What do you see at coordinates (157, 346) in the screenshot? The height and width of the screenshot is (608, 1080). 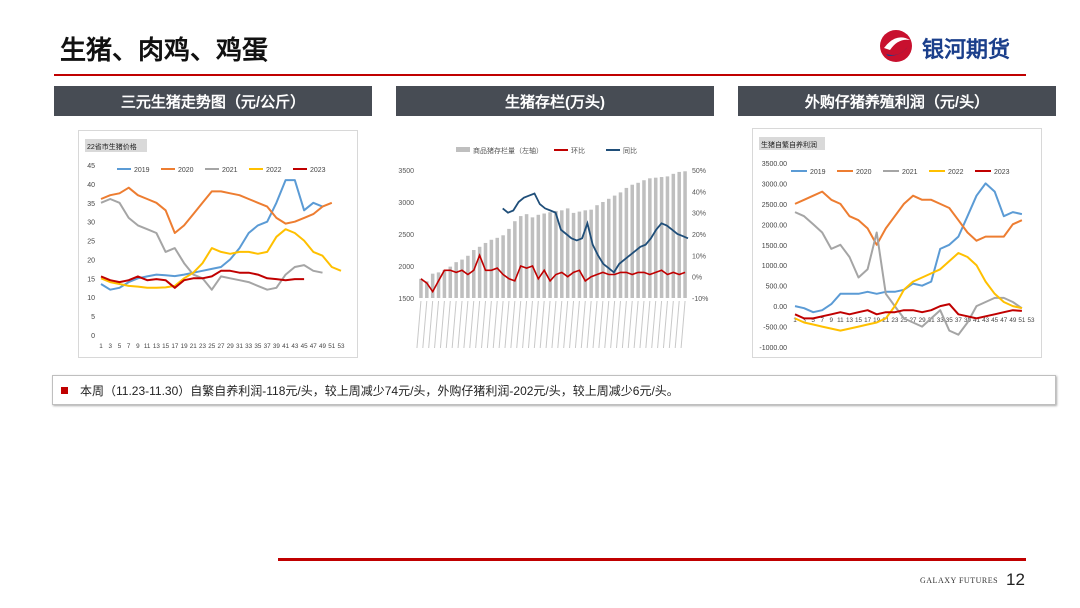 I see `x-tick-label: 13` at bounding box center [157, 346].